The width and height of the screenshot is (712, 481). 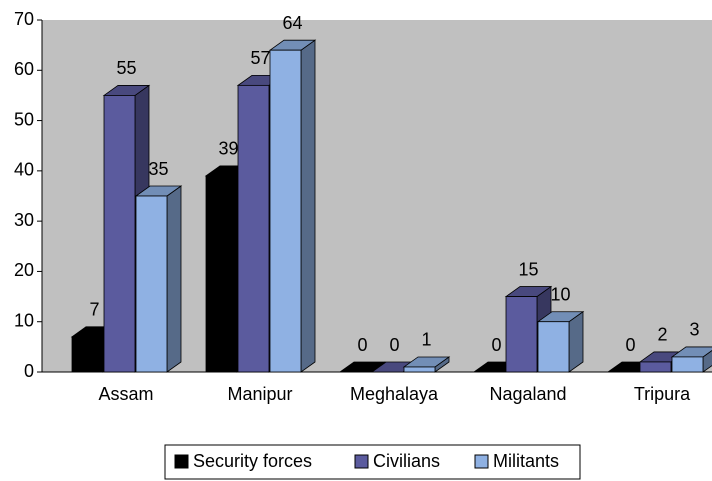 I want to click on legend-label: Militants, so click(x=526, y=461).